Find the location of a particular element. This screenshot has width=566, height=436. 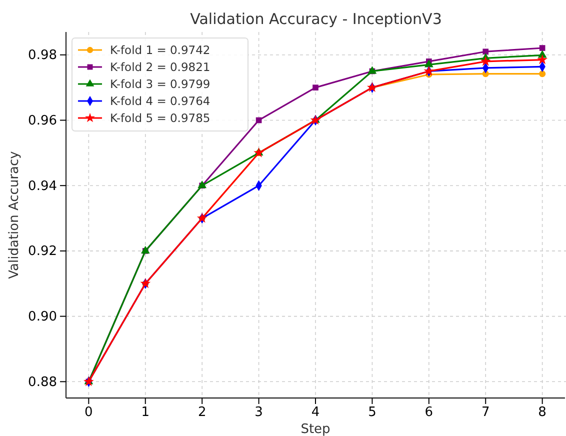

x-tick-label: 0 is located at coordinates (88, 412).